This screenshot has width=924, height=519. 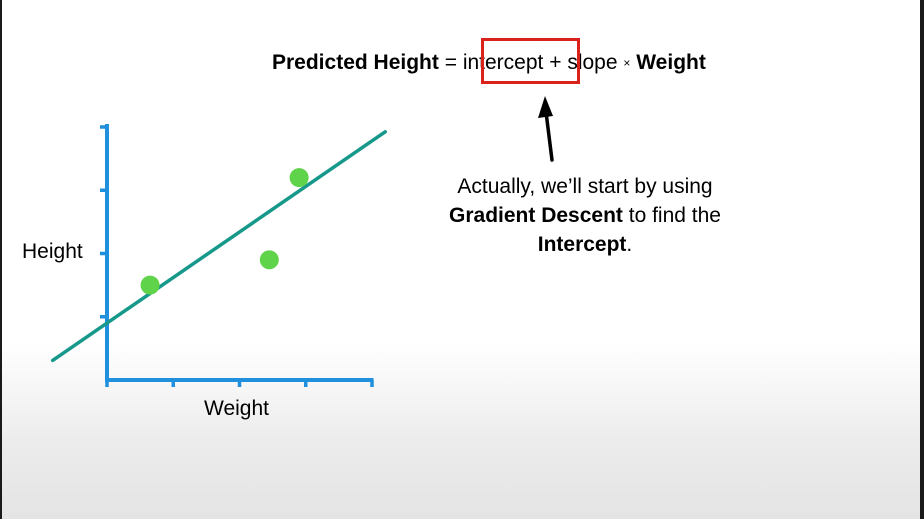 What do you see at coordinates (224, 231) in the screenshot?
I see `data-points` at bounding box center [224, 231].